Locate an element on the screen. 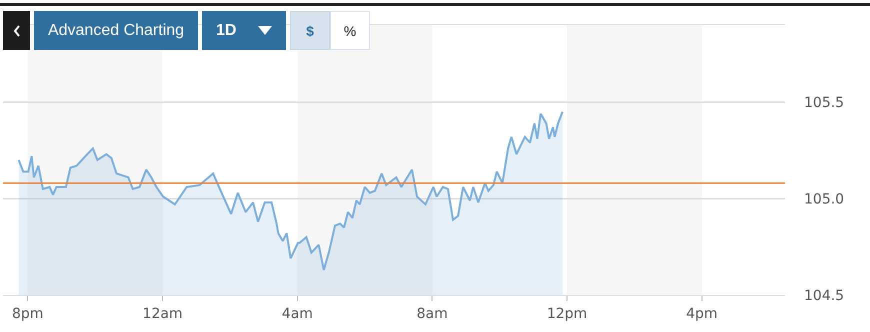 The image size is (870, 332). dropdown-button: 1D is located at coordinates (244, 30).